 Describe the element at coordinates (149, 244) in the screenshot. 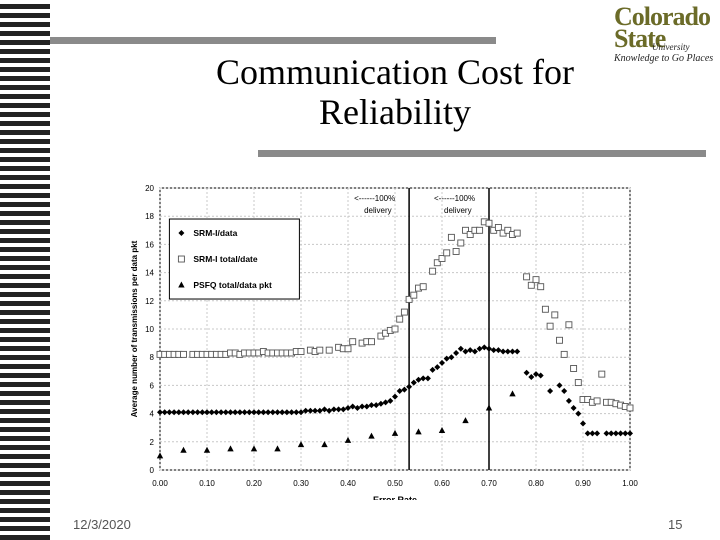

I see `y-tick-label: 16` at that location.